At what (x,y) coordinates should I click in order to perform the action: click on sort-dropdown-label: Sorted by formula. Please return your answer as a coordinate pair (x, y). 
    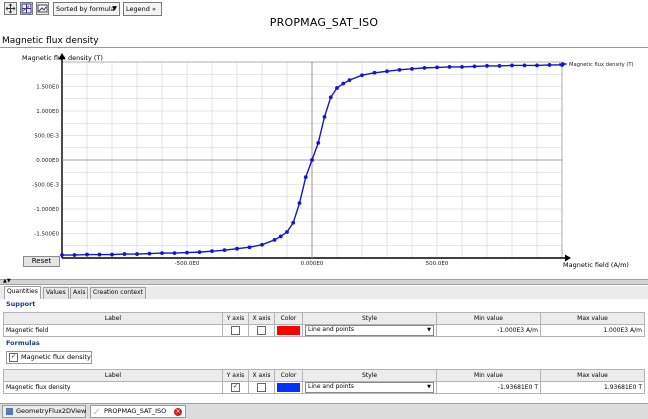
    Looking at the image, I should click on (85, 9).